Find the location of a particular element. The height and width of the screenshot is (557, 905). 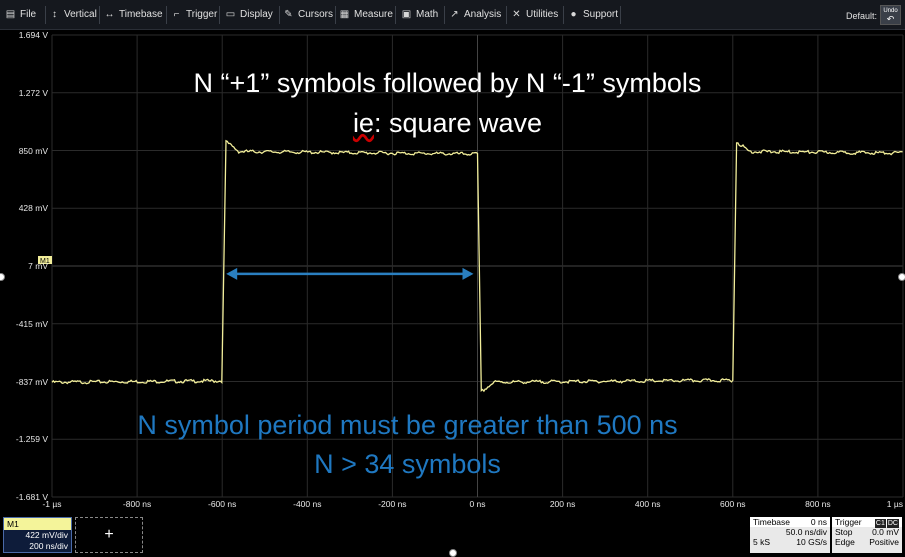

timebase-row-div: 50.0 ns/div is located at coordinates (790, 532).